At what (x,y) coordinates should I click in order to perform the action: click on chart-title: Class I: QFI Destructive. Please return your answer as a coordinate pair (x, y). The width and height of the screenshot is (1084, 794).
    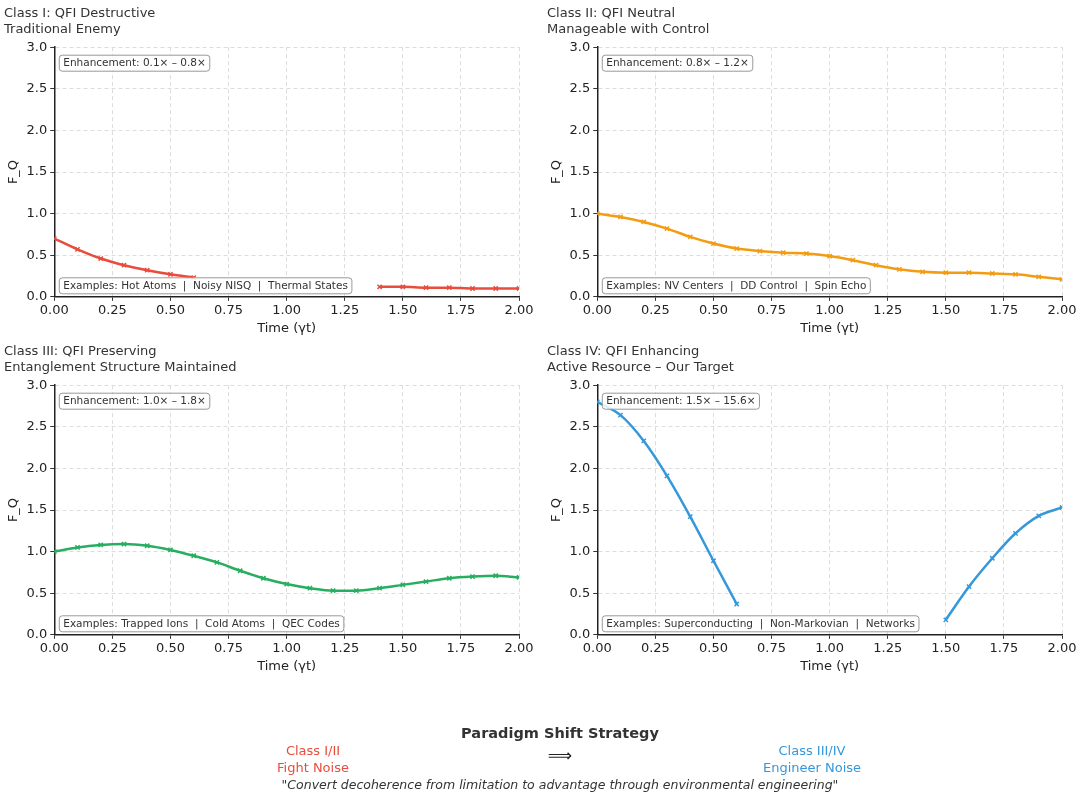
    Looking at the image, I should click on (80, 13).